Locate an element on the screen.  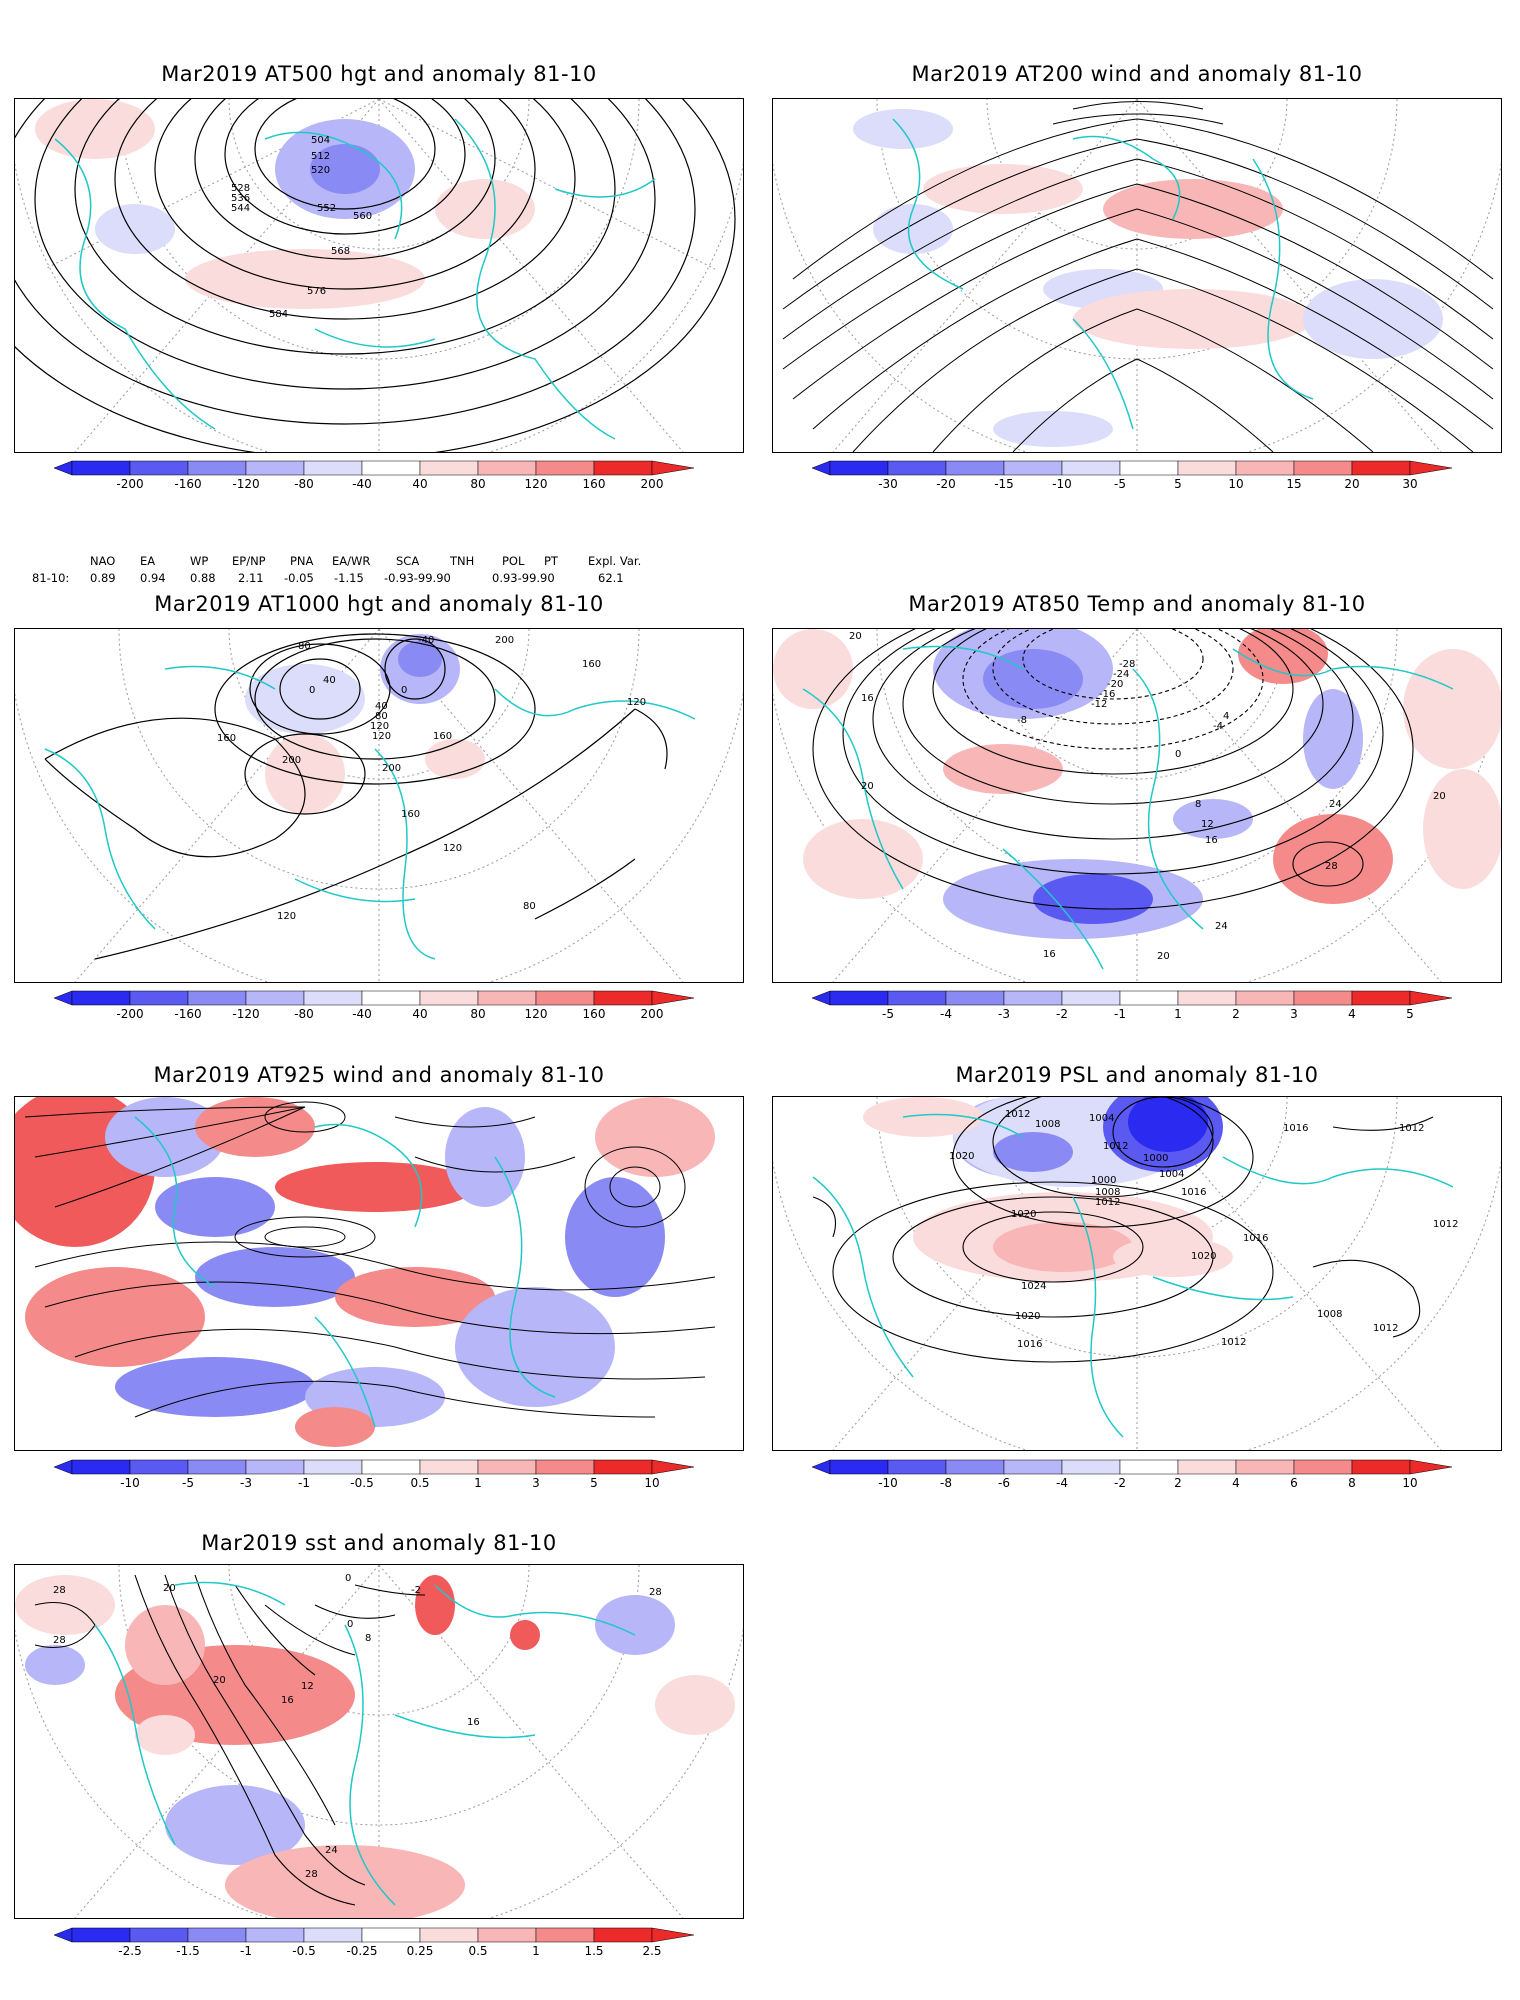
index-header: Expl. Var. is located at coordinates (615, 561).